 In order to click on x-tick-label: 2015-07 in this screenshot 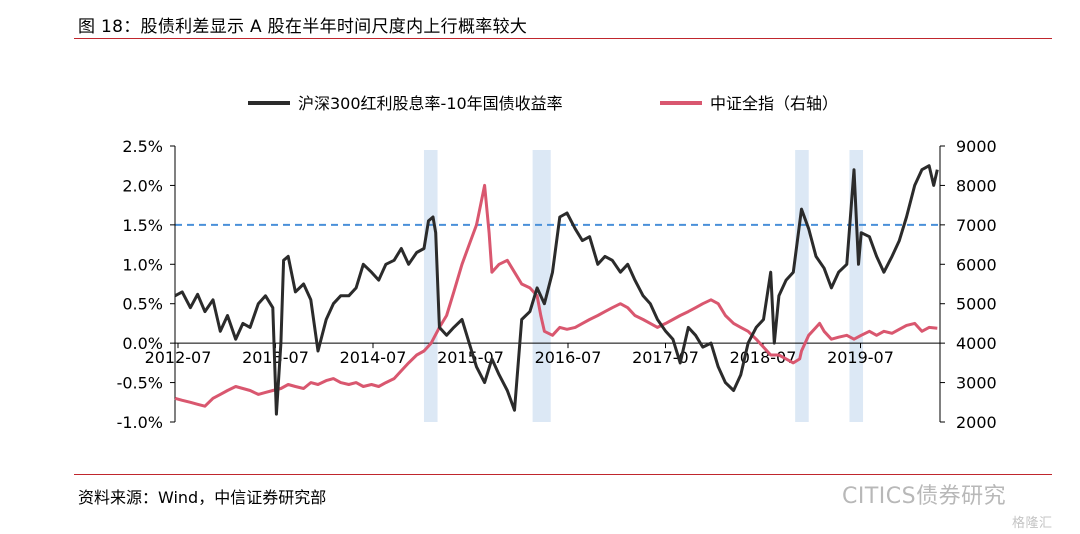, I will do `click(470, 357)`.